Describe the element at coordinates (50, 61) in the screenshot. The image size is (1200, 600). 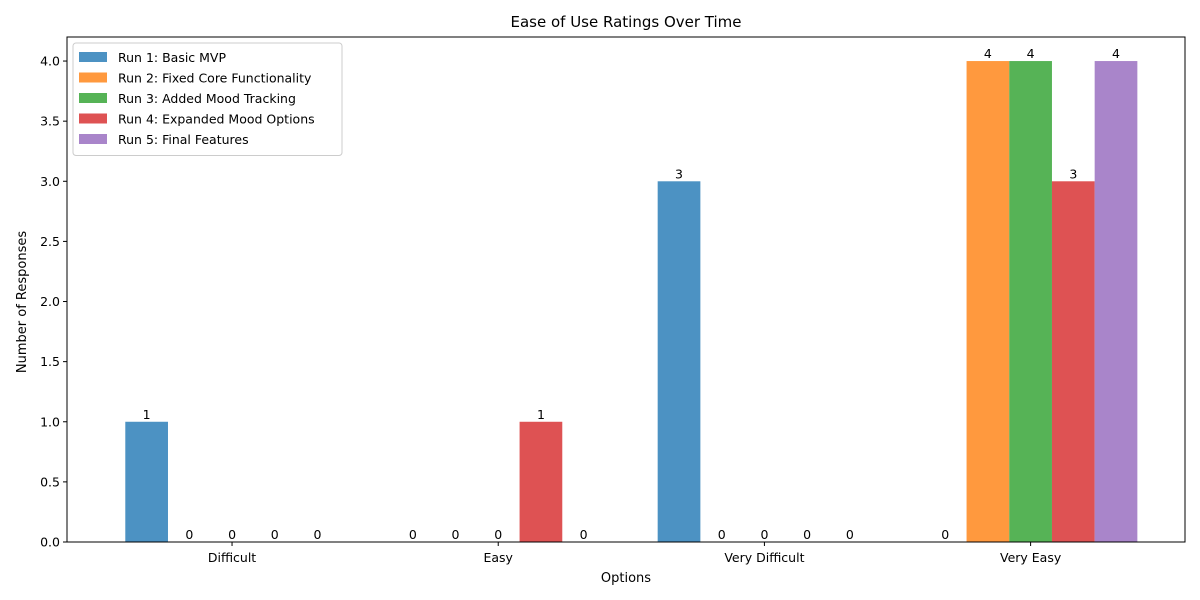
I see `y-tick-label: 4.0` at that location.